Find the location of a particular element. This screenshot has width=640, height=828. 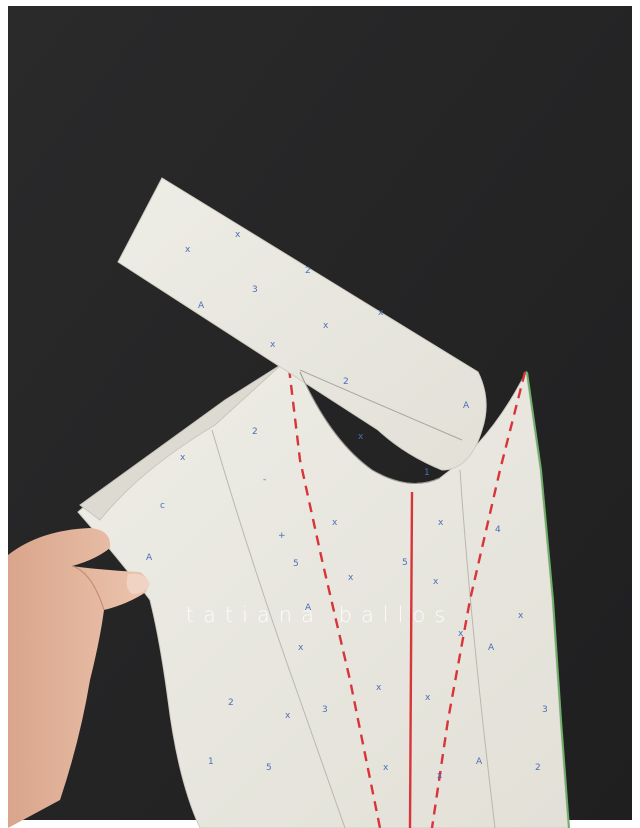

svg-text: c is located at coordinates (162, 506).